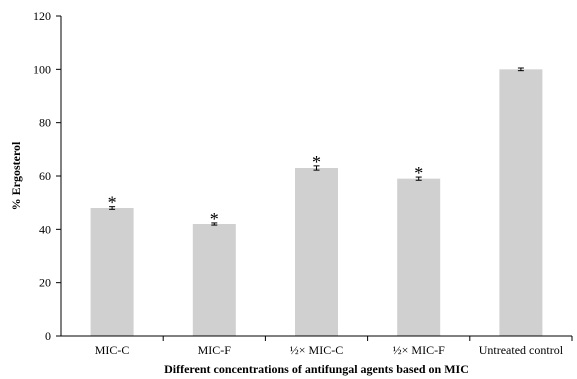  What do you see at coordinates (42, 69) in the screenshot?
I see `y-tick-label: 100` at bounding box center [42, 69].